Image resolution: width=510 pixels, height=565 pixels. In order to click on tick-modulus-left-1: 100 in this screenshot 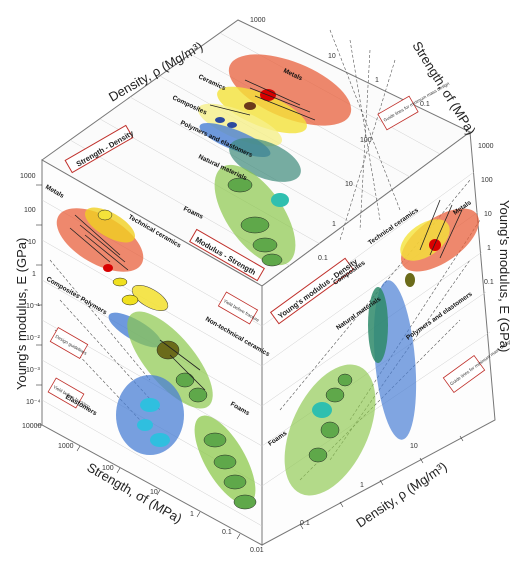, I will do `click(30, 210)`.